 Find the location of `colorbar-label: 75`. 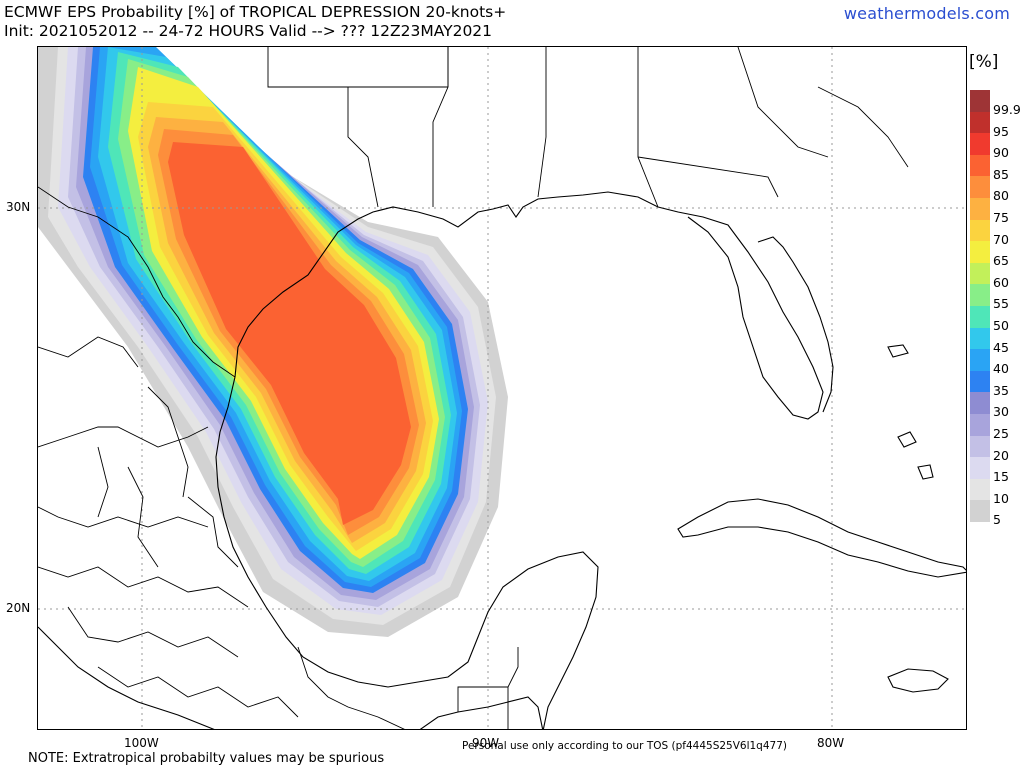

colorbar-label: 75 is located at coordinates (1001, 217).